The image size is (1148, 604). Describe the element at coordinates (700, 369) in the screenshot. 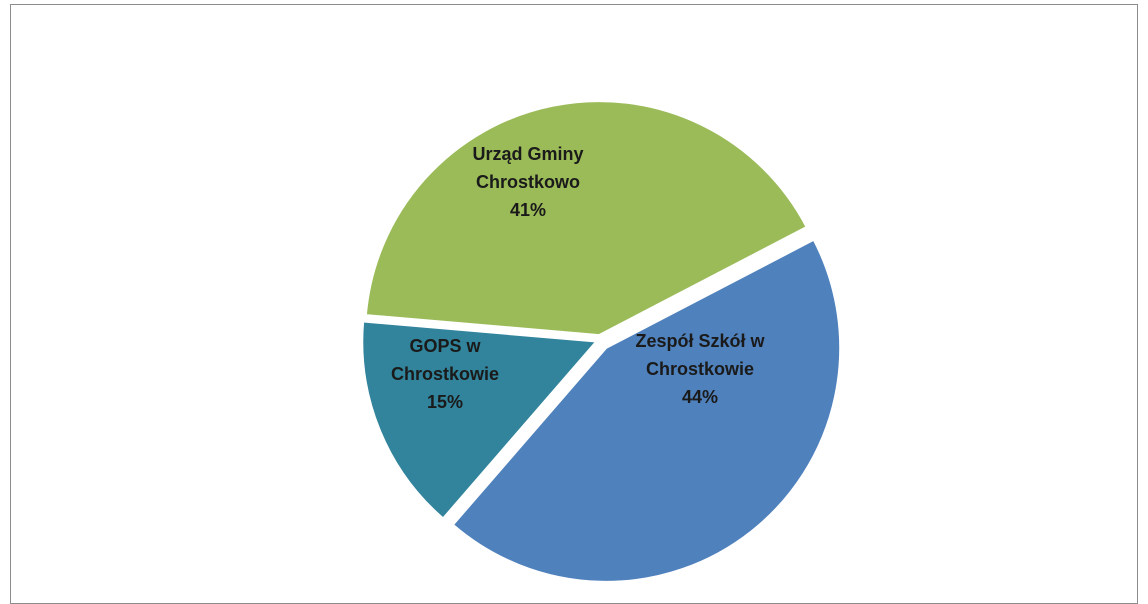

I see `slice-label-1: Zespół Szkół w Chrostkowie 44%` at that location.